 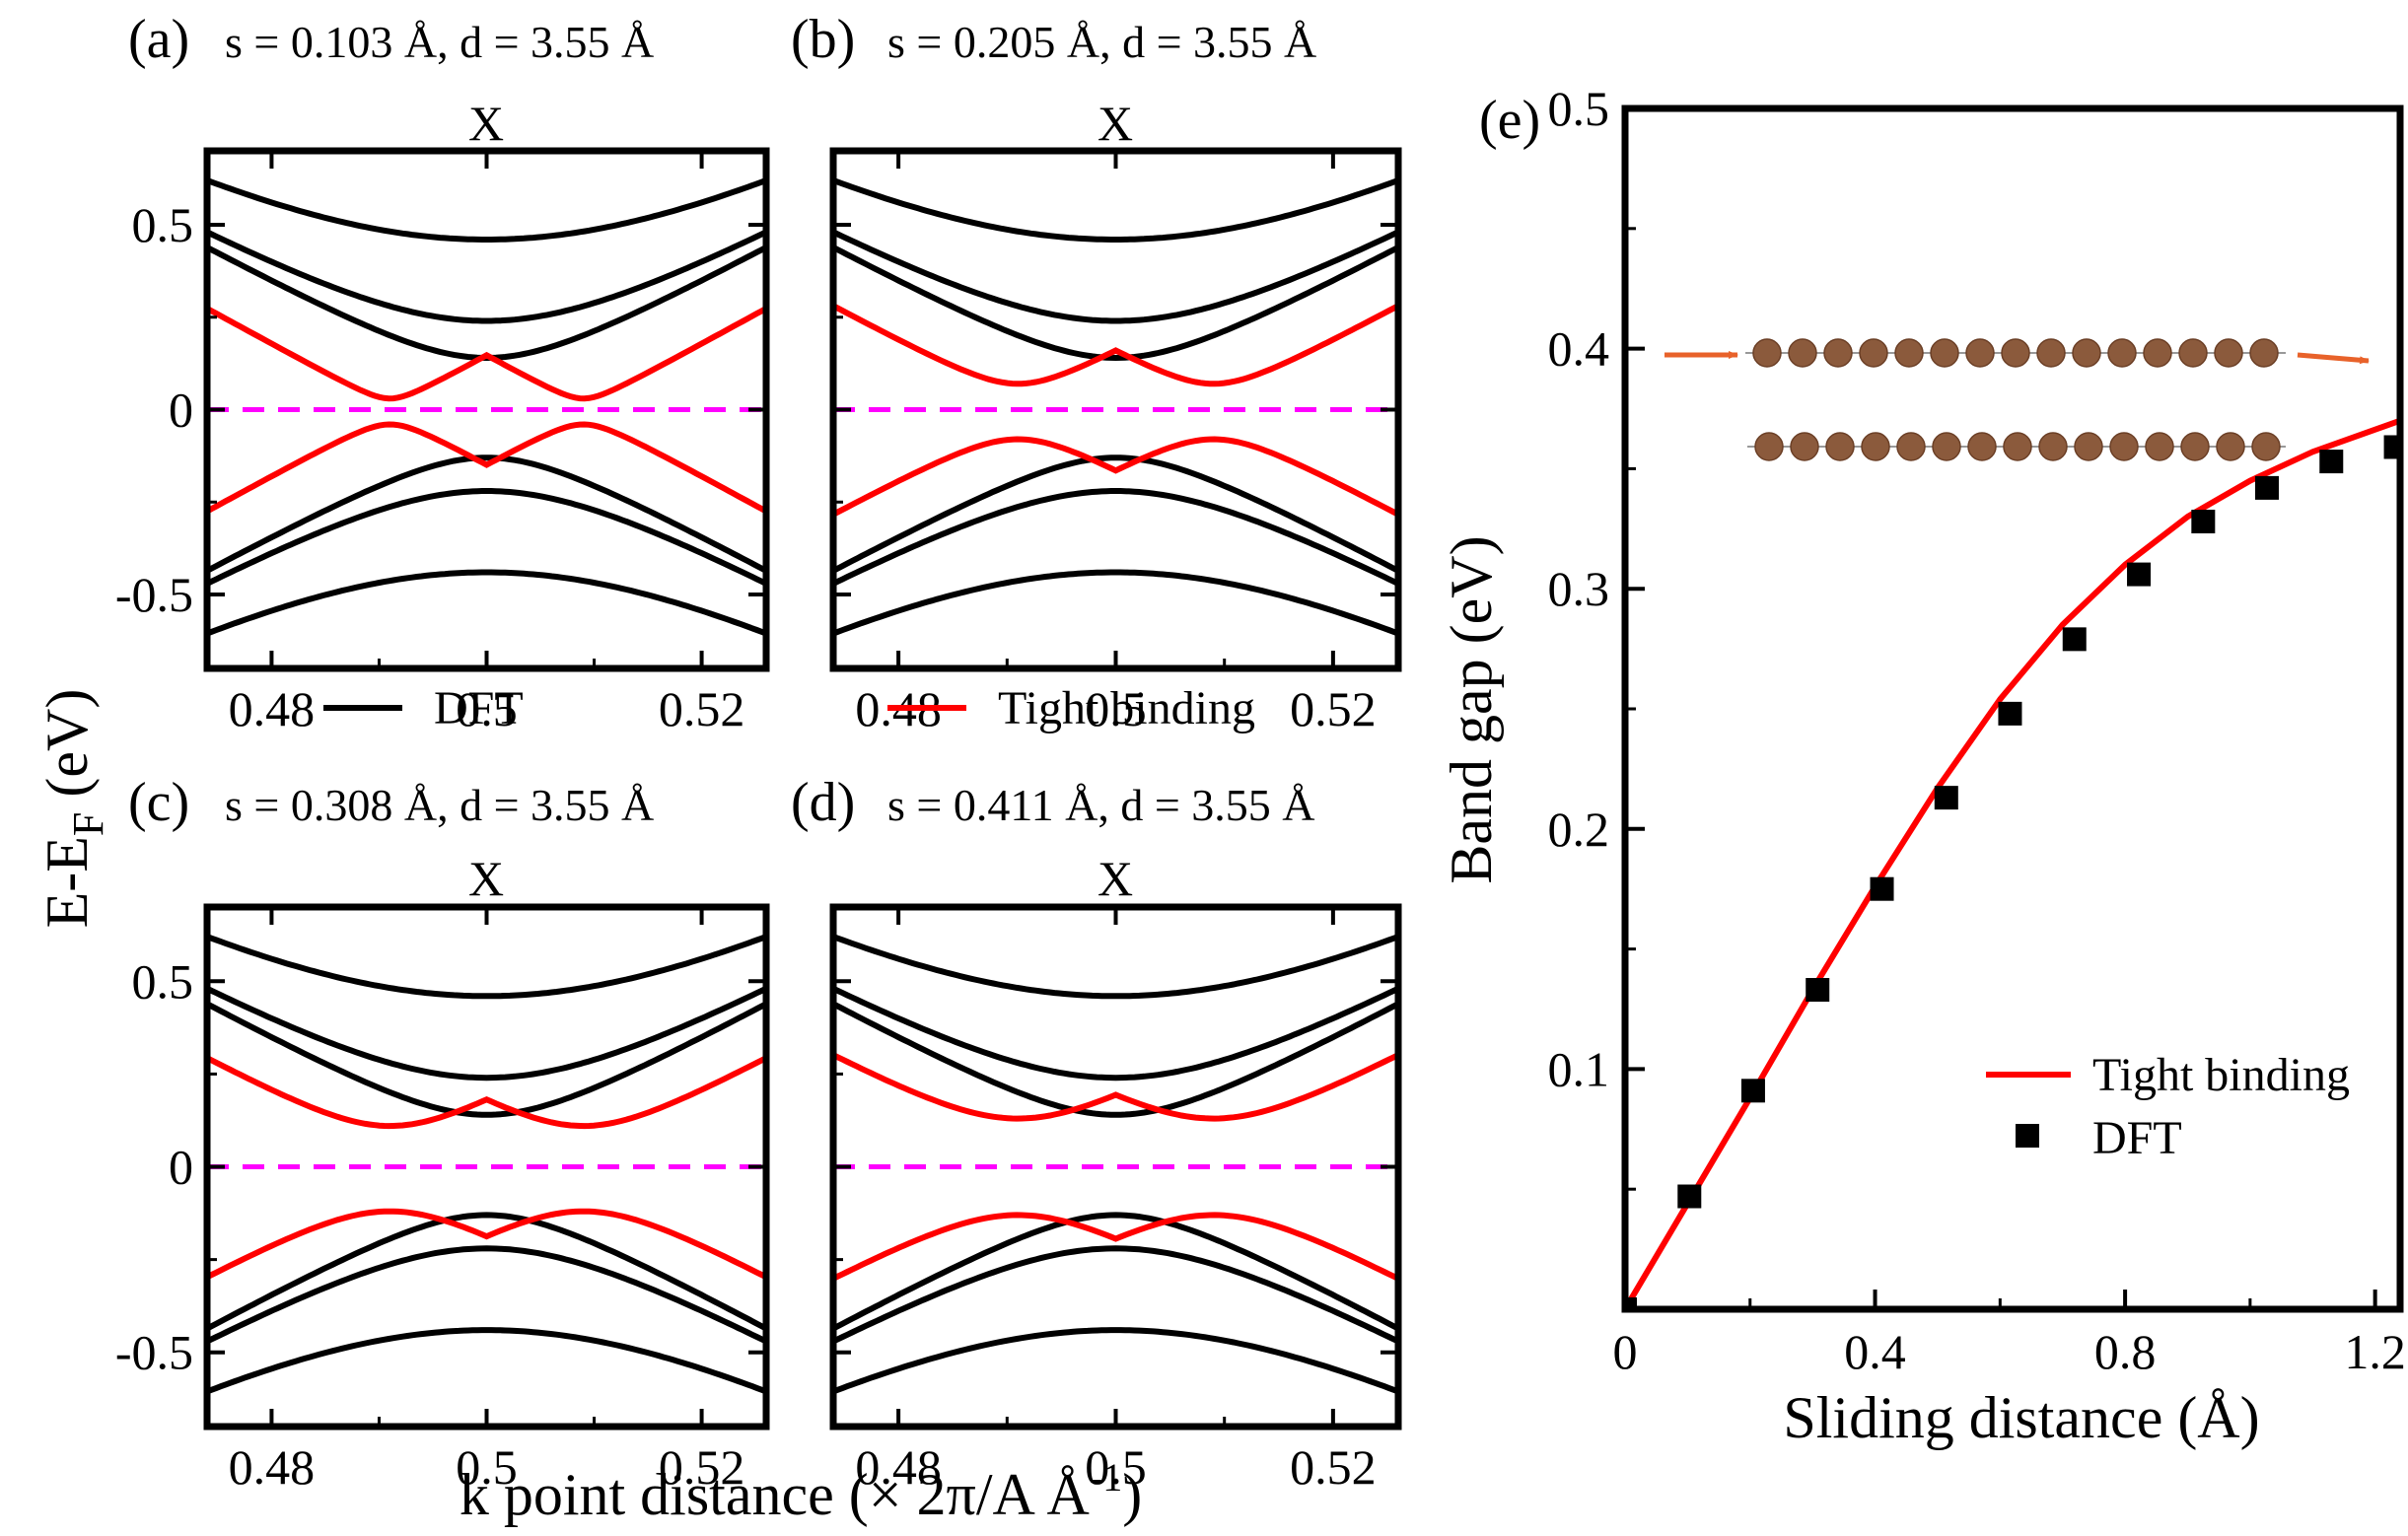 What do you see at coordinates (775, 1495) in the screenshot?
I see `bands-xlabel-main: k point distance (× 2π/A Å` at bounding box center [775, 1495].